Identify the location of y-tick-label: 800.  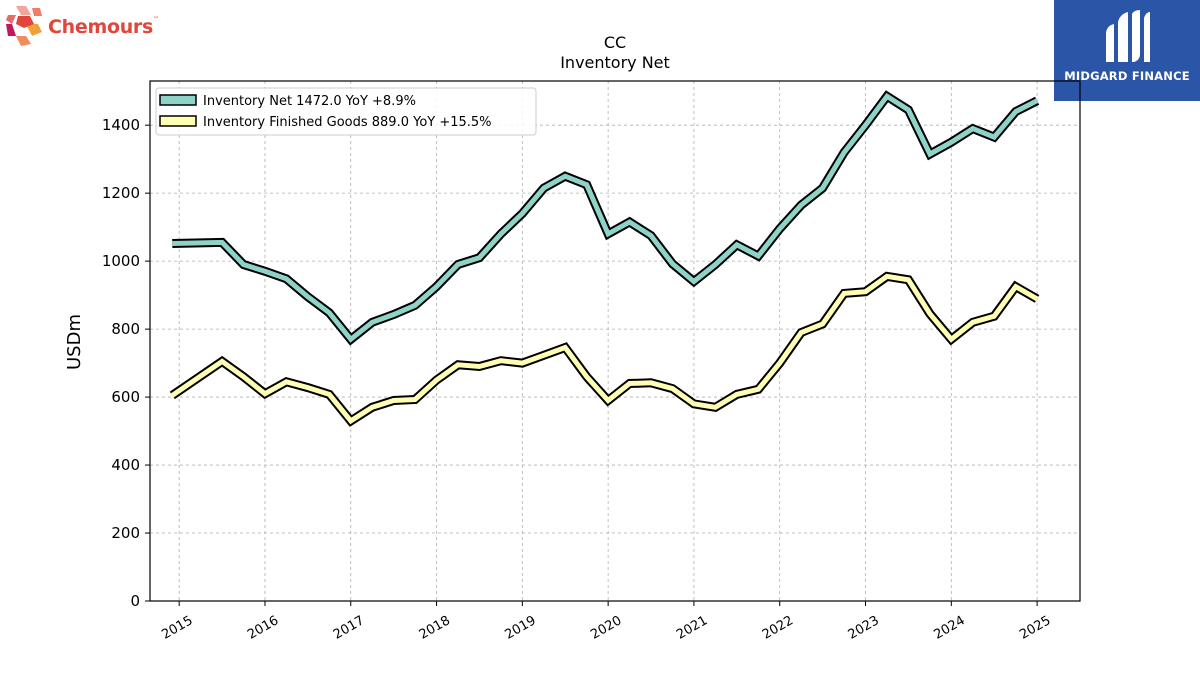
(125, 329).